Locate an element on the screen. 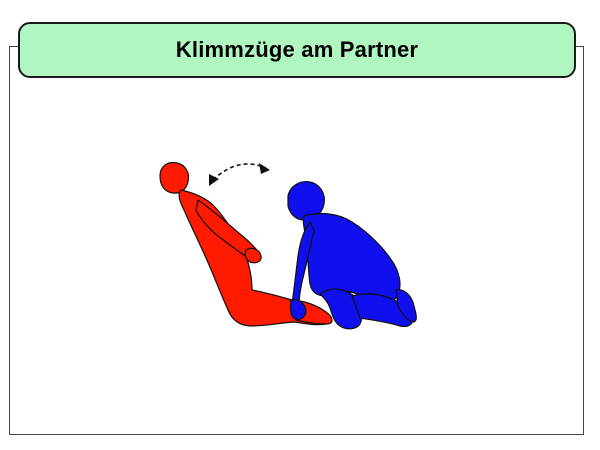 The height and width of the screenshot is (450, 600). page-title: Klimmzüge am Partner is located at coordinates (297, 49).